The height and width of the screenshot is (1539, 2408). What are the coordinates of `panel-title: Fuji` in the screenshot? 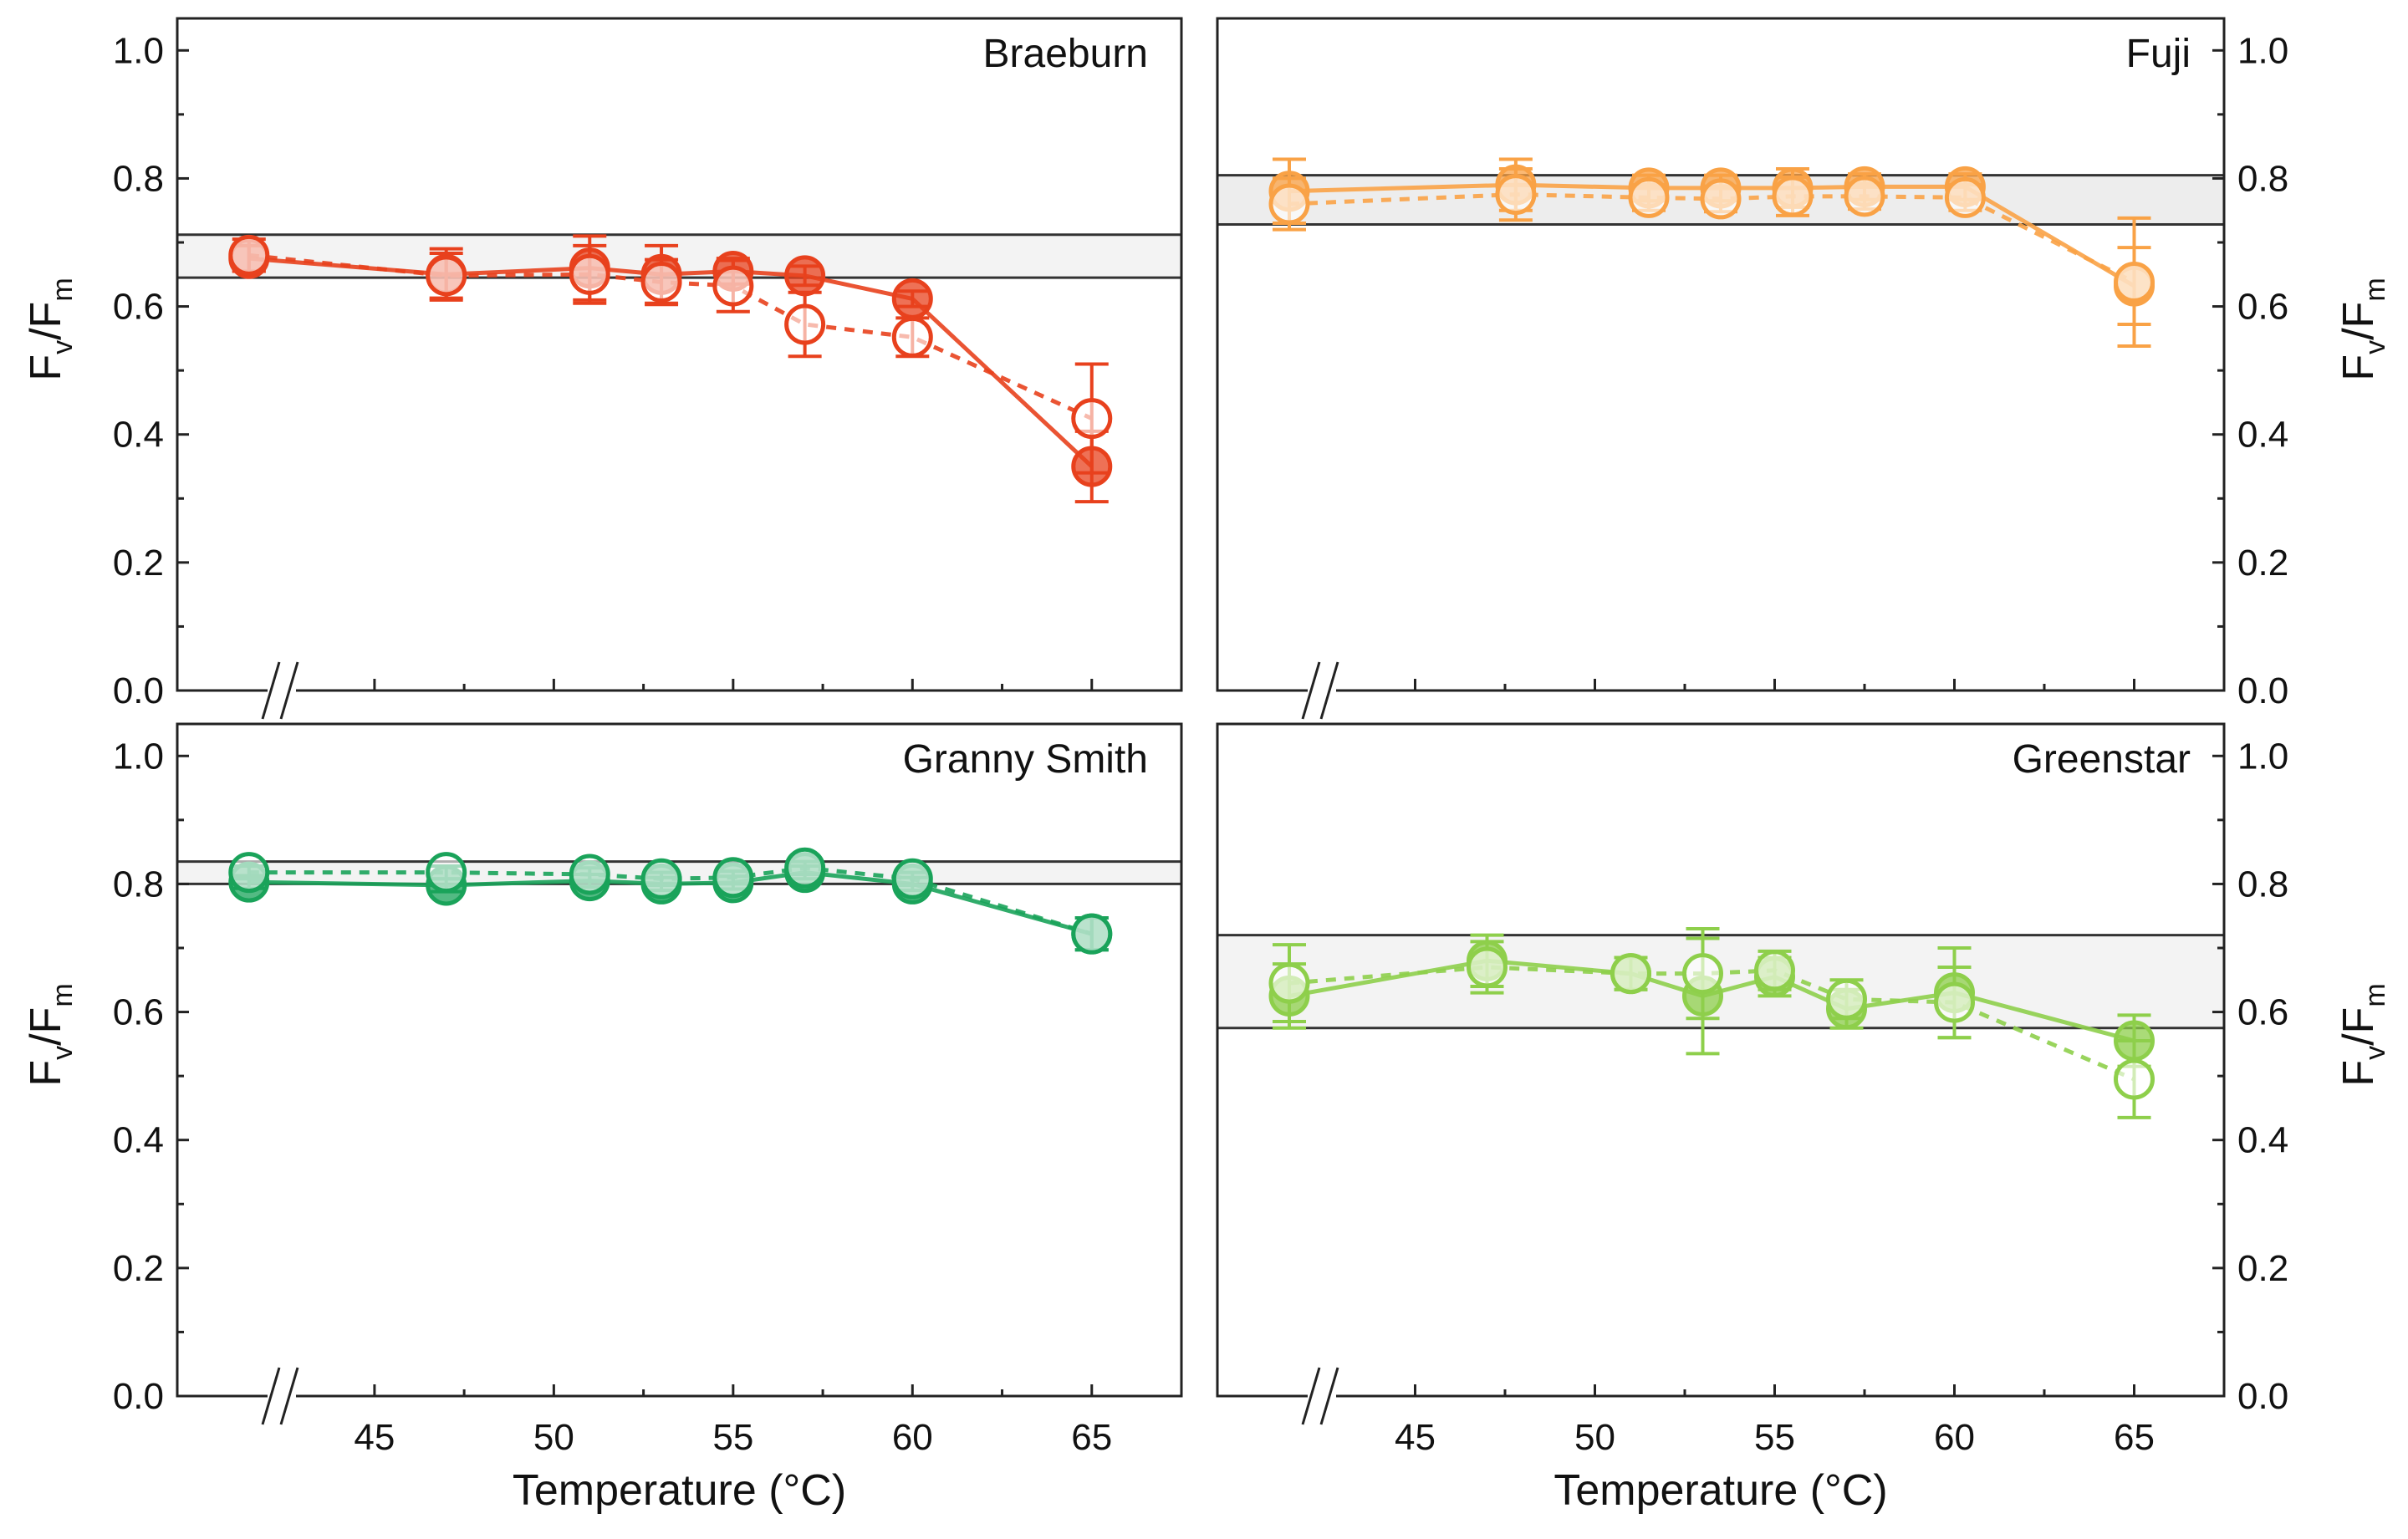 It's located at (2158, 54).